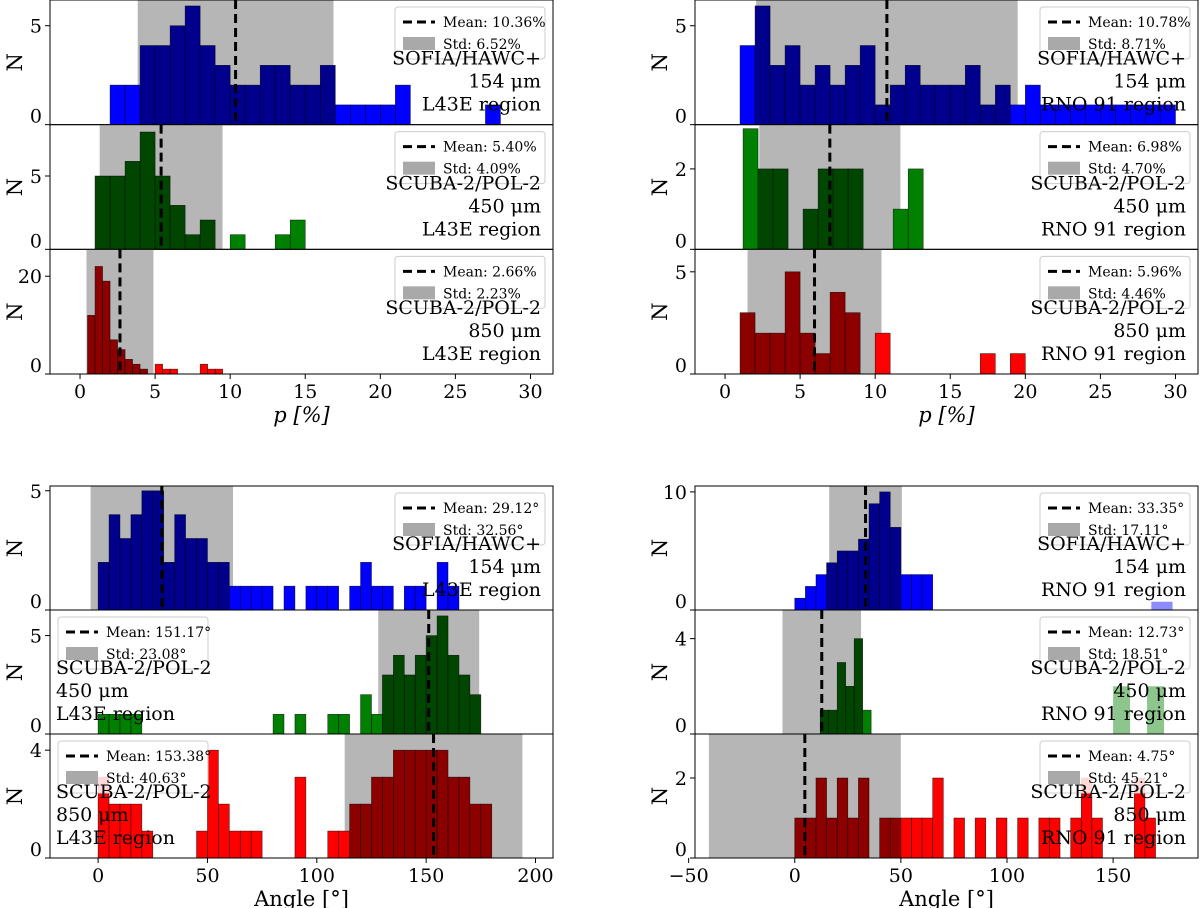 Image resolution: width=1200 pixels, height=908 pixels. What do you see at coordinates (36, 751) in the screenshot?
I see `y-tick-label: 4` at bounding box center [36, 751].